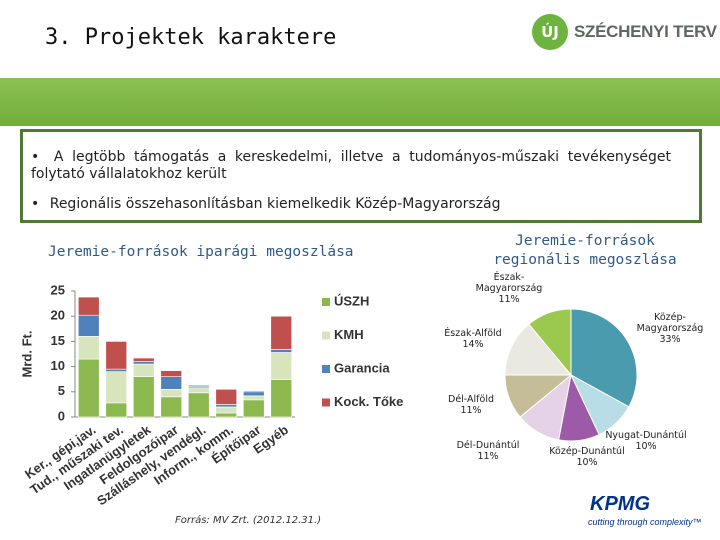 The image size is (720, 540). Describe the element at coordinates (620, 504) in the screenshot. I see `footer-brand: KPMG` at that location.